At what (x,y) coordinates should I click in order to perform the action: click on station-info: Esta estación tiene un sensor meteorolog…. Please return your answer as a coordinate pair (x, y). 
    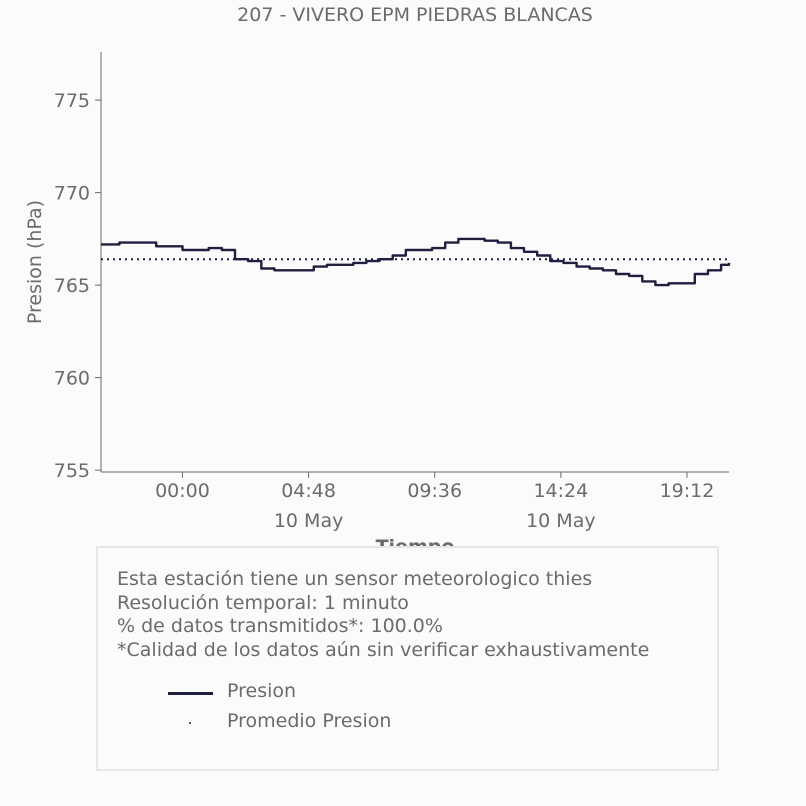
    Looking at the image, I should click on (383, 615).